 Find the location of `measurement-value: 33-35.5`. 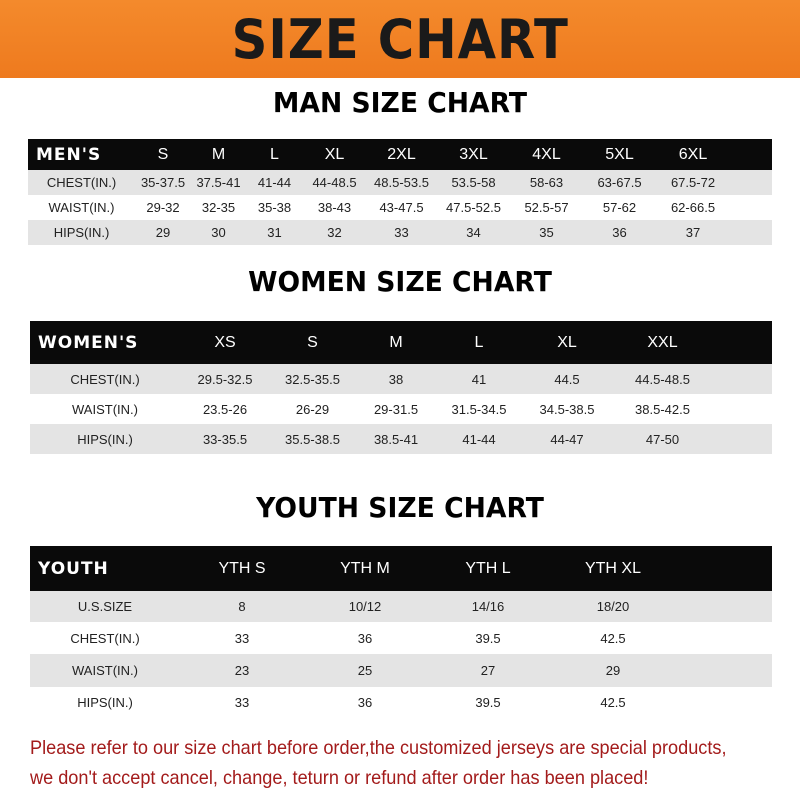

measurement-value: 33-35.5 is located at coordinates (225, 439).